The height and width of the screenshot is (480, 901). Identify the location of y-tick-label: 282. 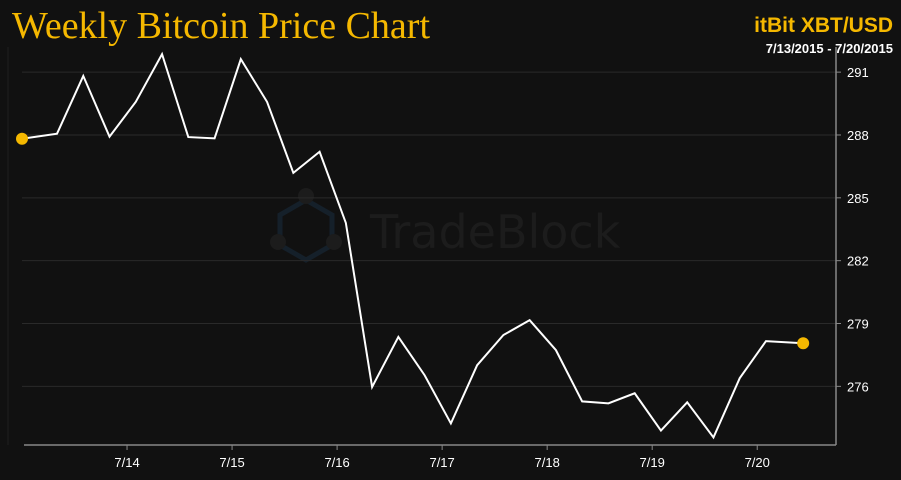
(858, 261).